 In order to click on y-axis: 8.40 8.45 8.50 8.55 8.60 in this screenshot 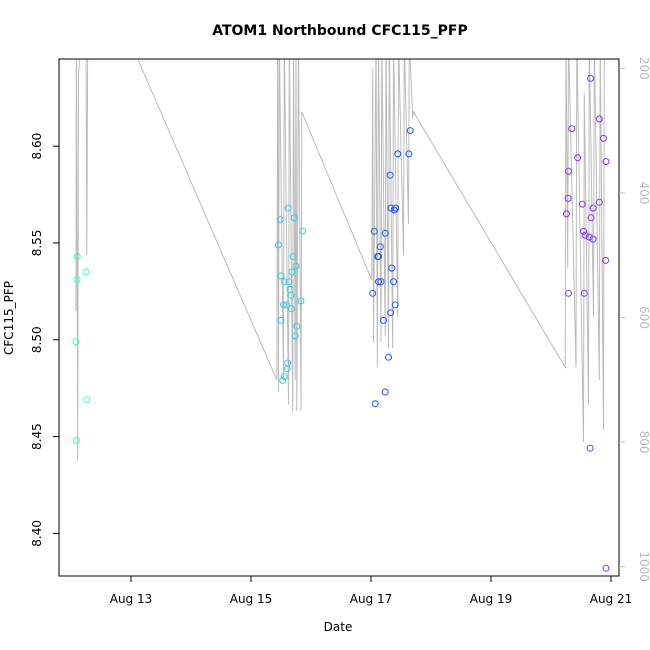, I will do `click(44, 340)`.